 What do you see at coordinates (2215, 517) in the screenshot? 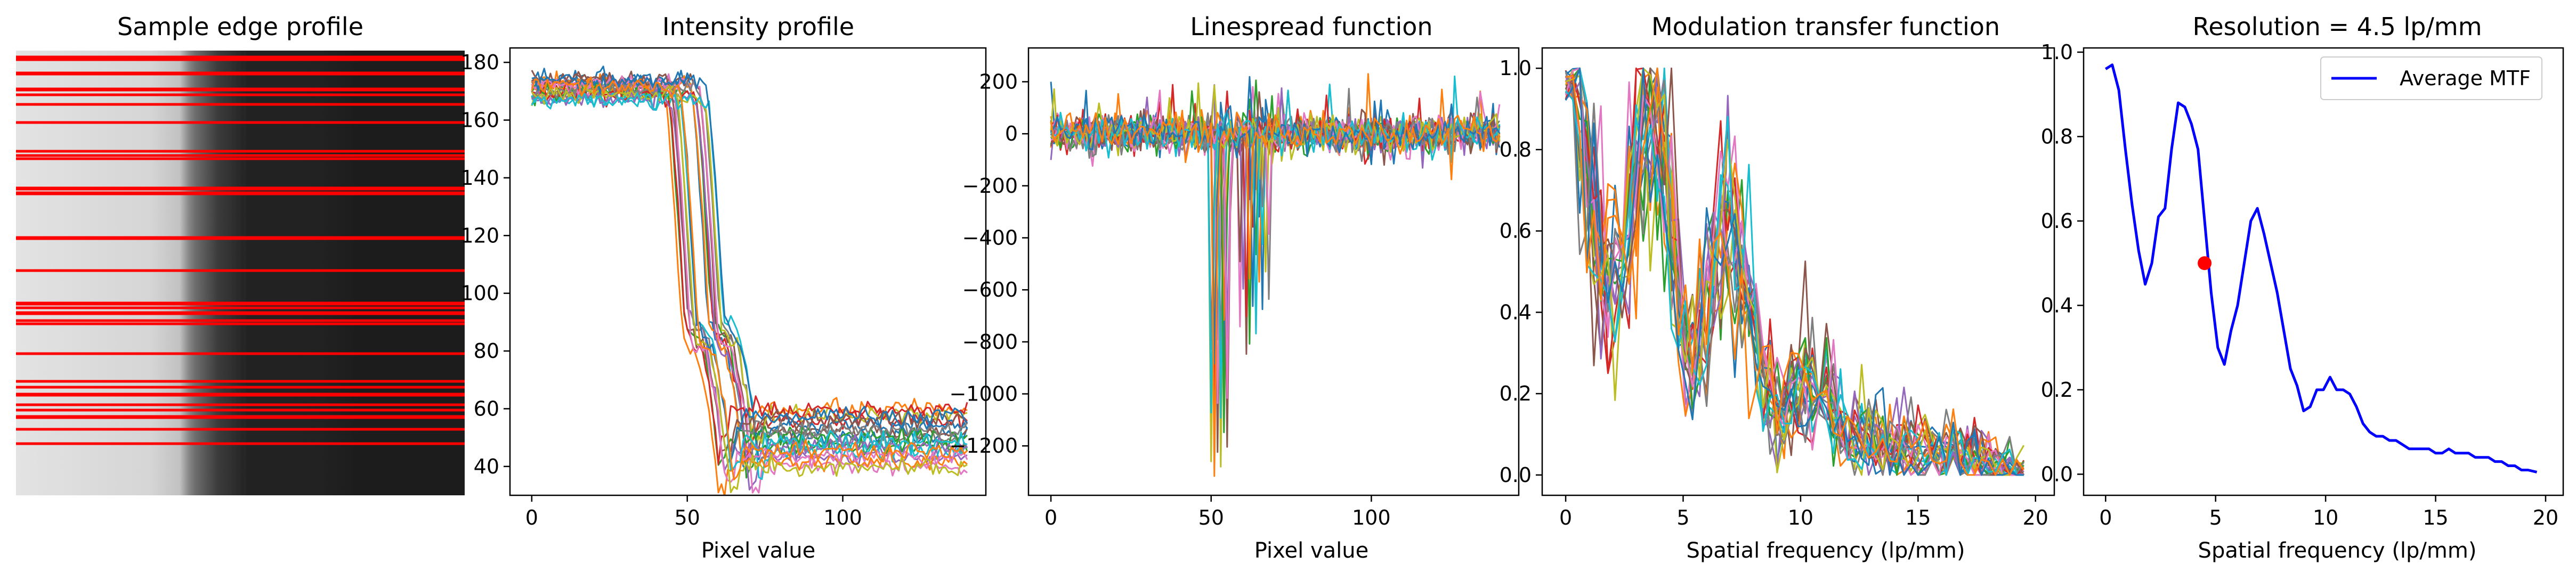
I see `resolution-x-tick-label: 5` at bounding box center [2215, 517].